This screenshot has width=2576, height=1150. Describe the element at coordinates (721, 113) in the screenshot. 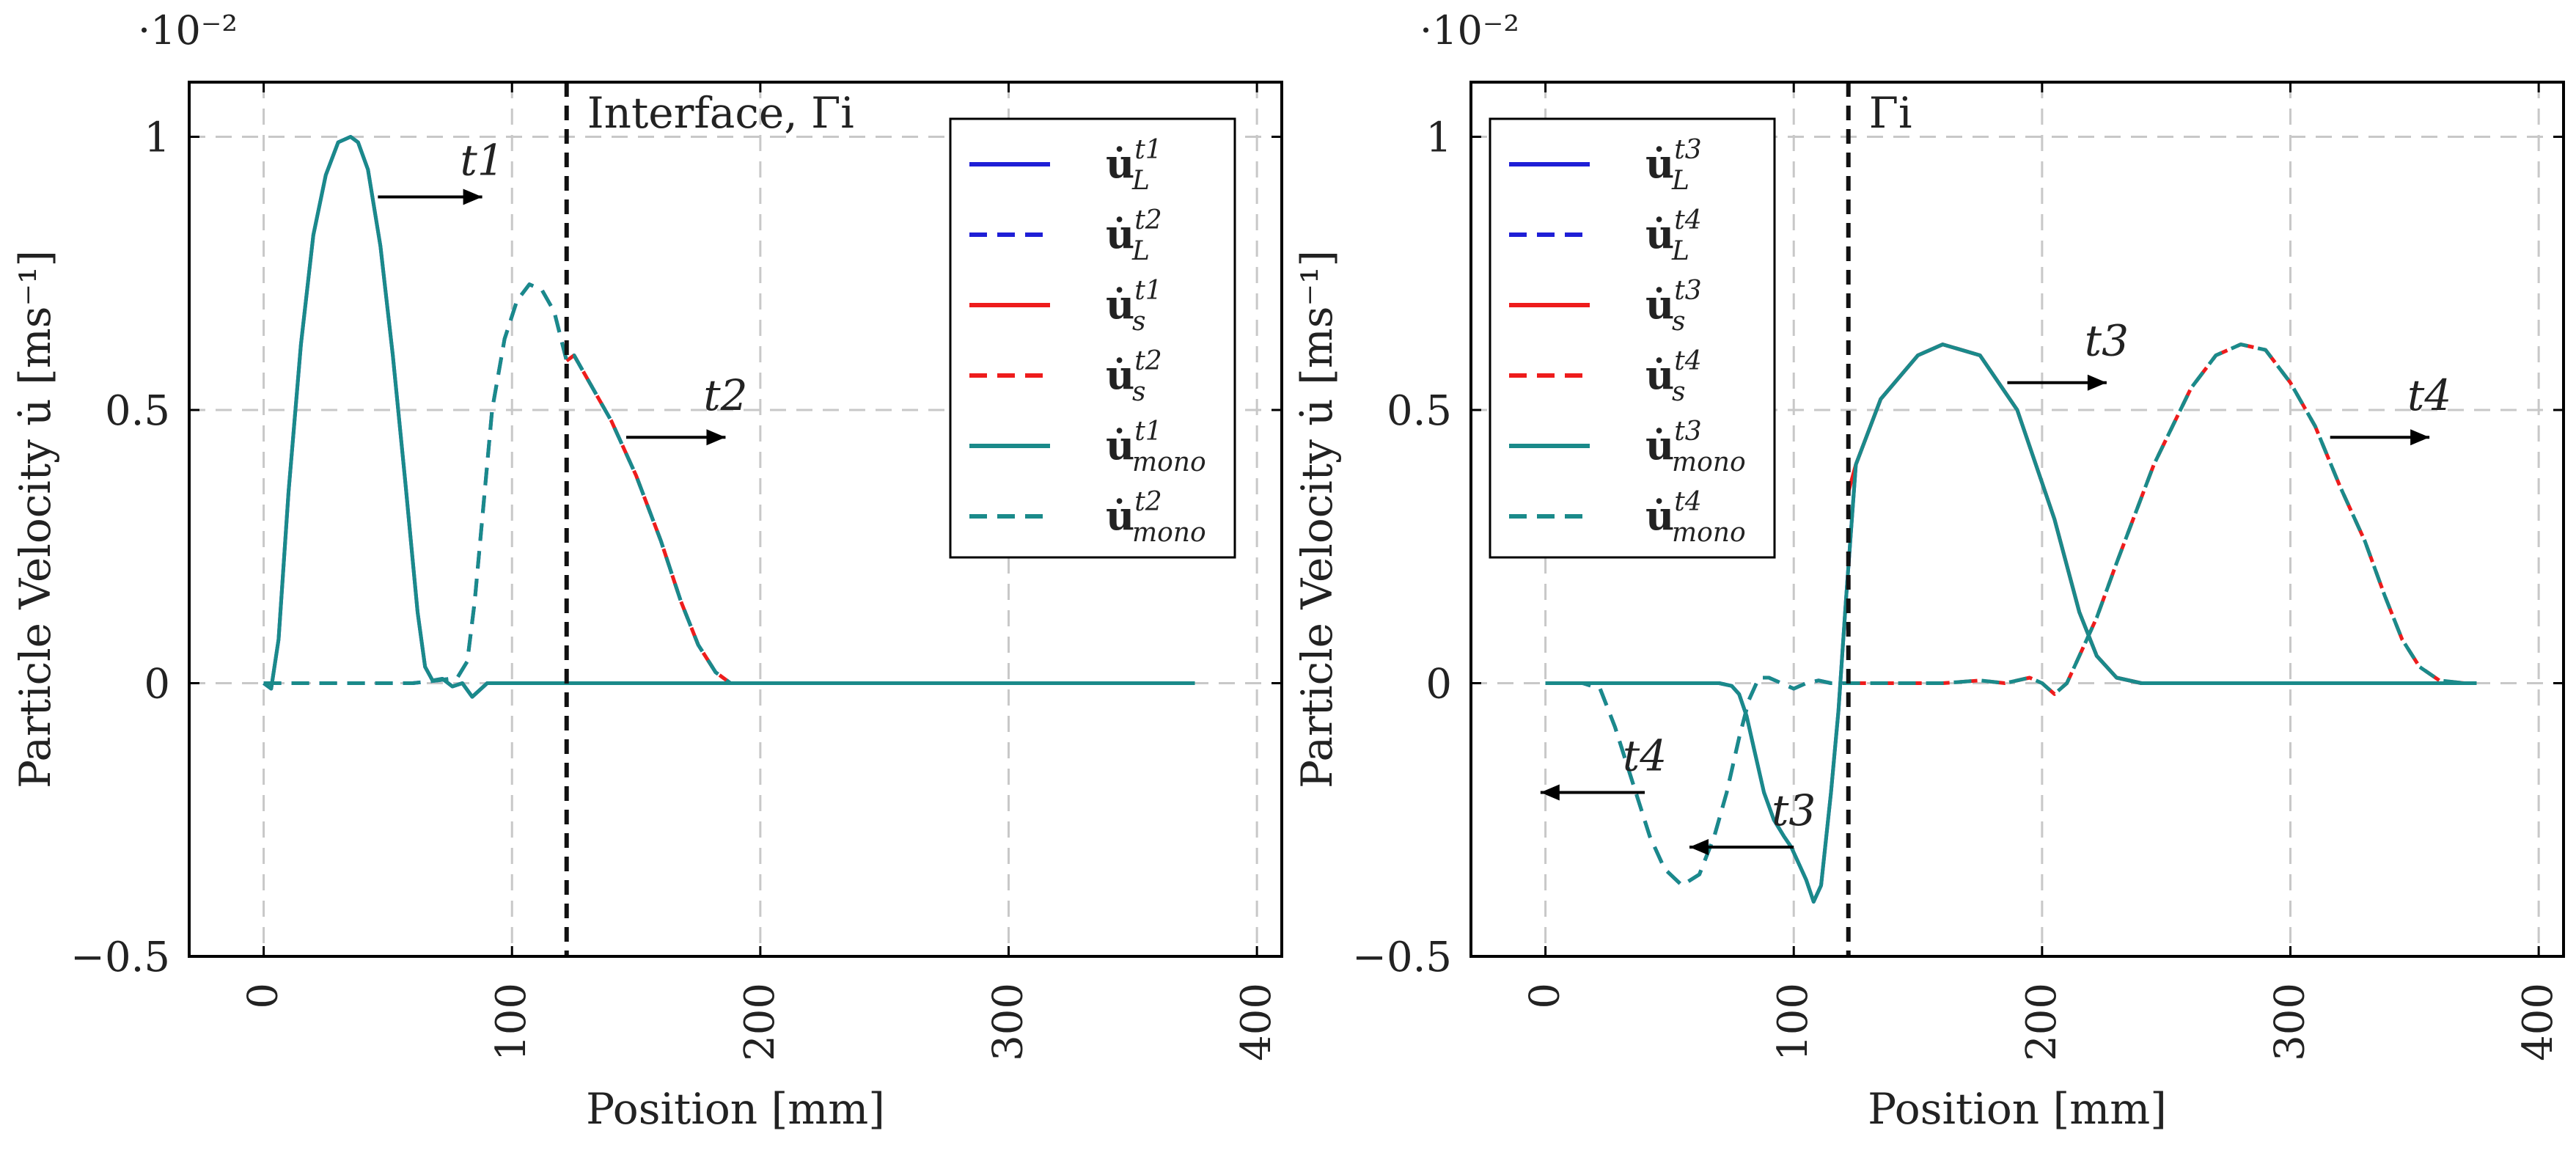

I see `interface-label: Interface, Γi` at that location.